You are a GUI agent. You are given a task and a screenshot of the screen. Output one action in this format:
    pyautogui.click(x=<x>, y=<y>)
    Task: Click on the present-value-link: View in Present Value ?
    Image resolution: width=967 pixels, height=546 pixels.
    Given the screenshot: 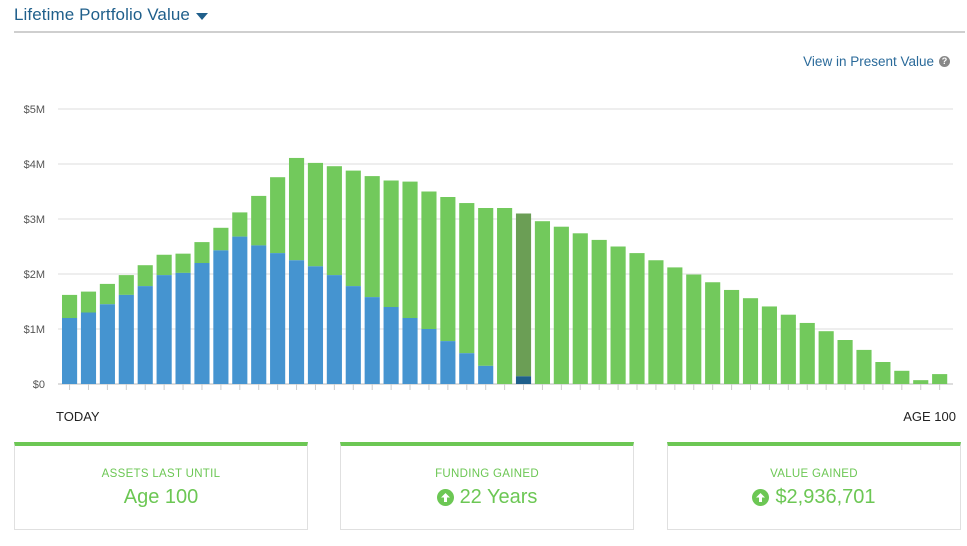 What is the action you would take?
    pyautogui.click(x=876, y=61)
    